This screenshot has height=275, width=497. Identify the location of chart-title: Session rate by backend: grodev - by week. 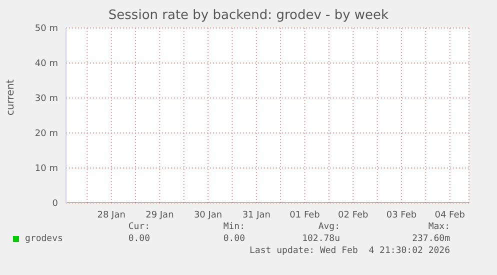
(248, 15).